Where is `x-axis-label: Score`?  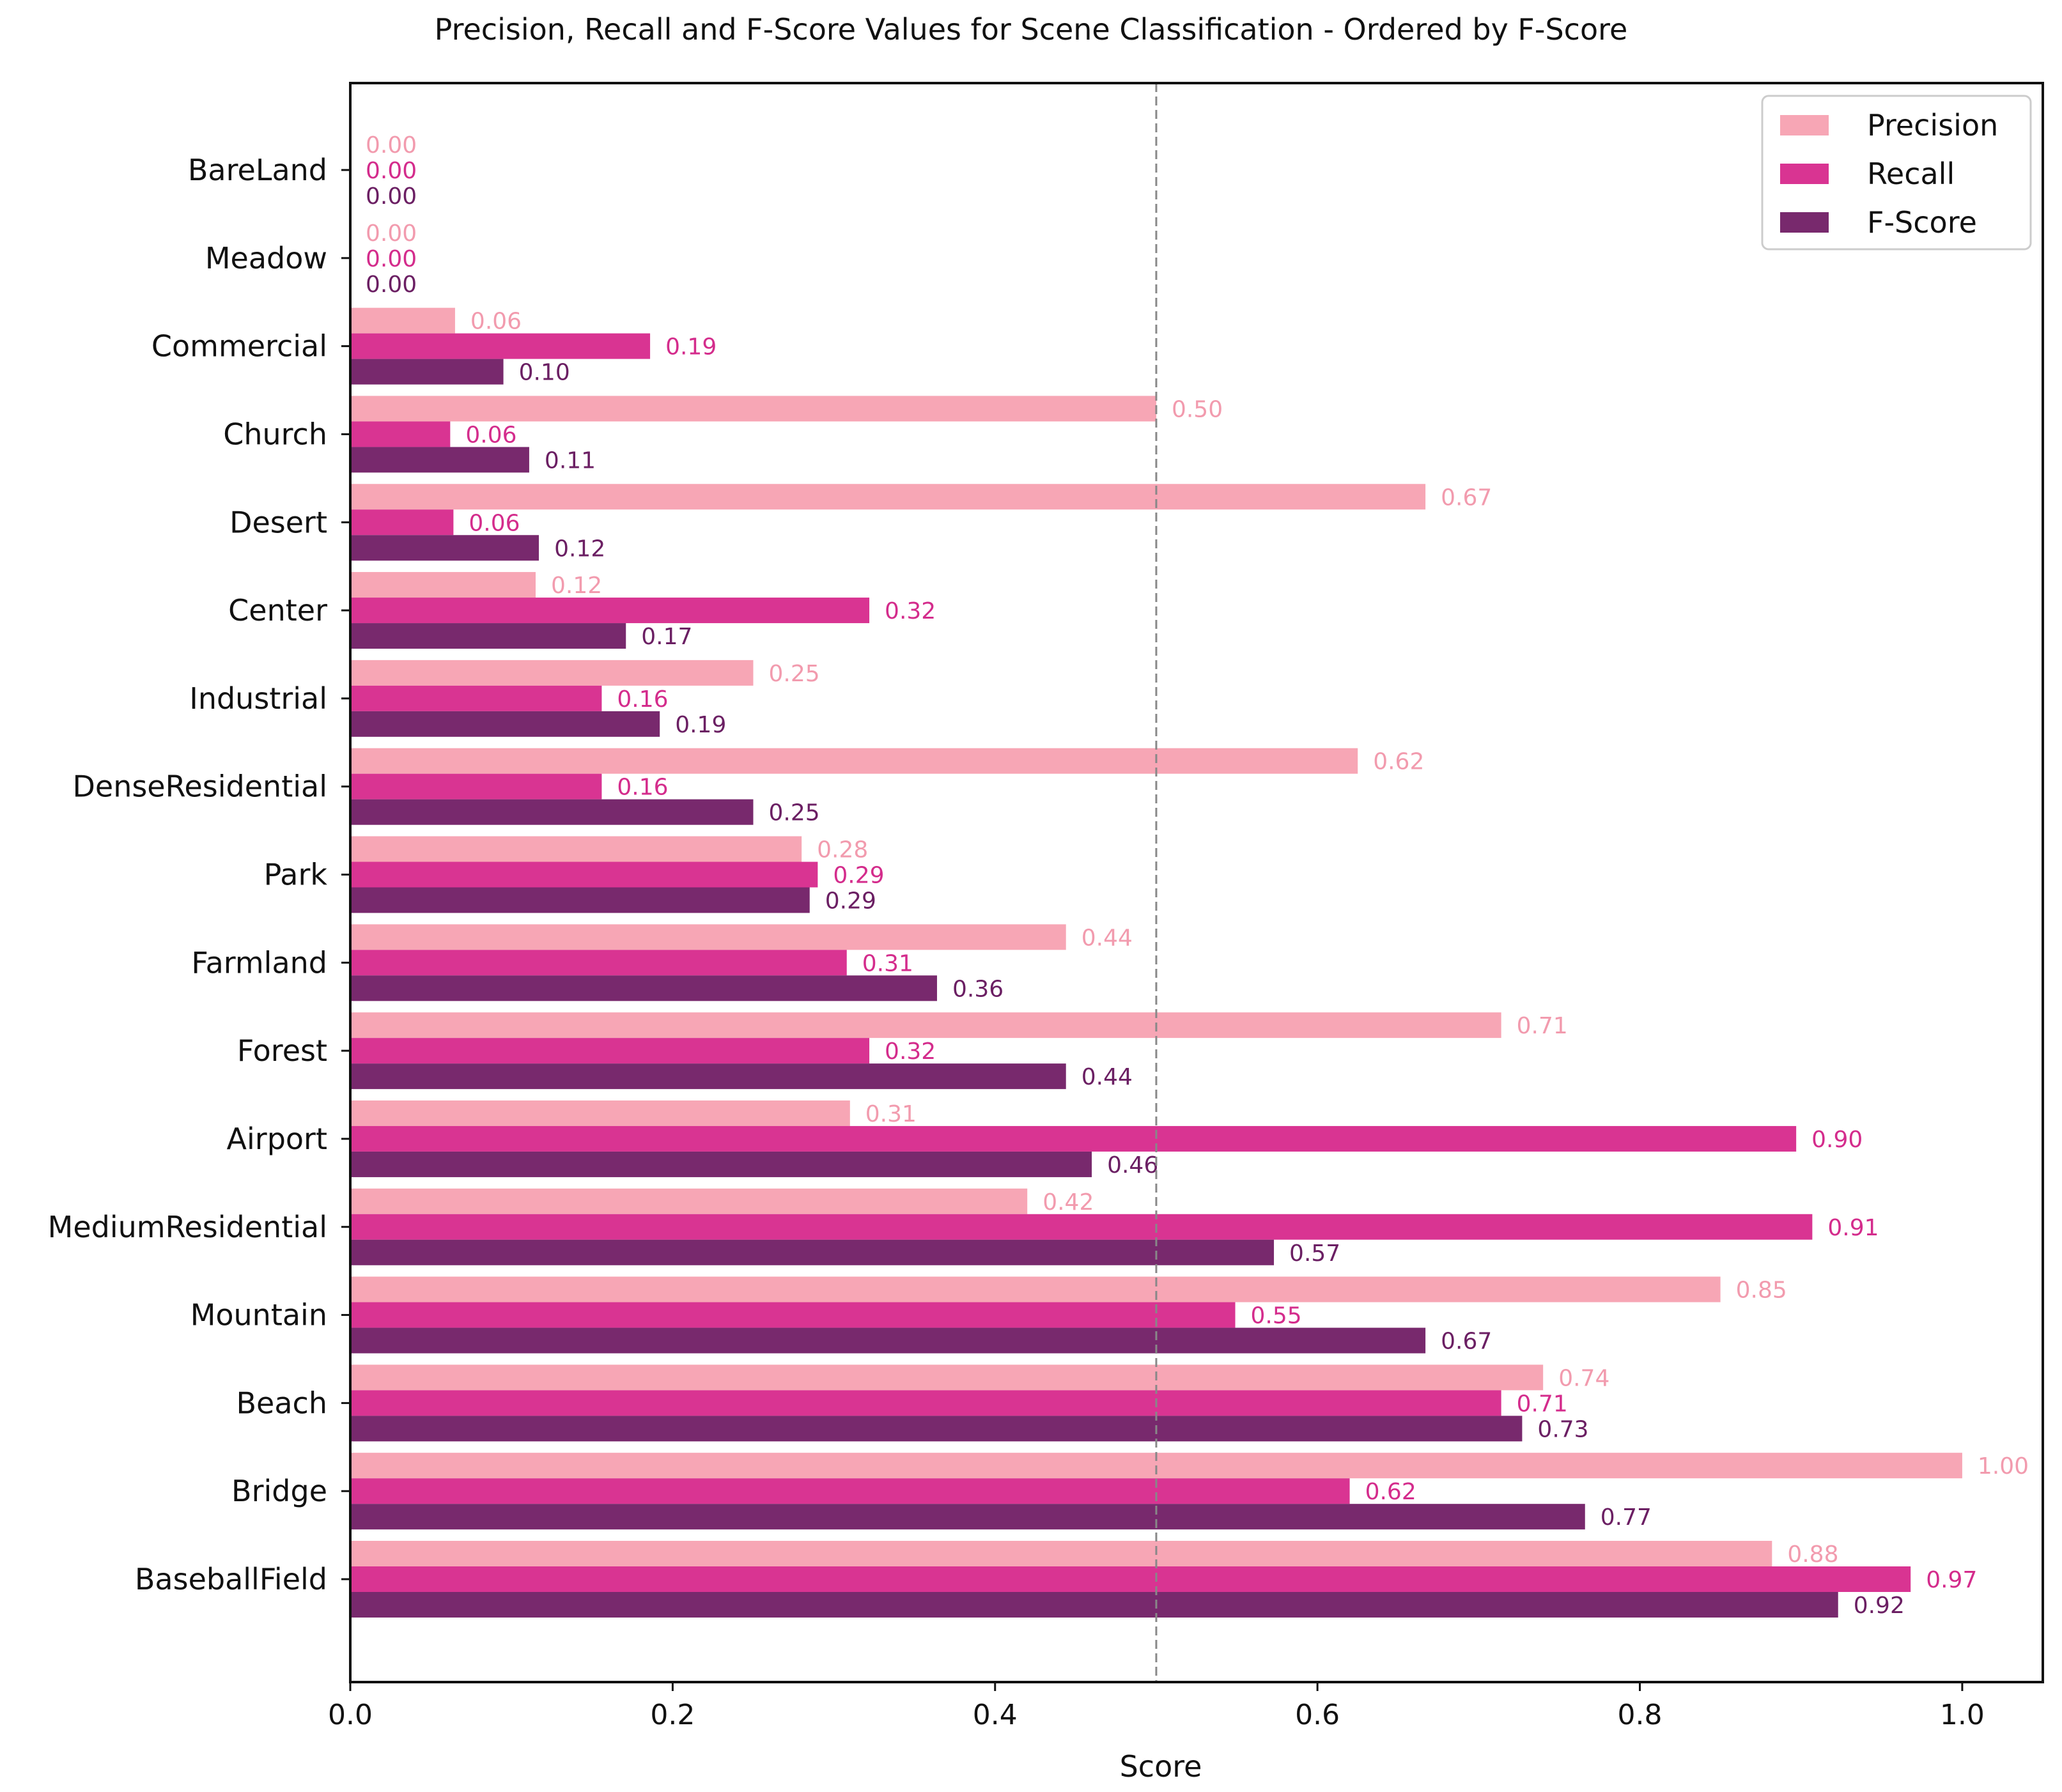
x-axis-label: Score is located at coordinates (1161, 1766).